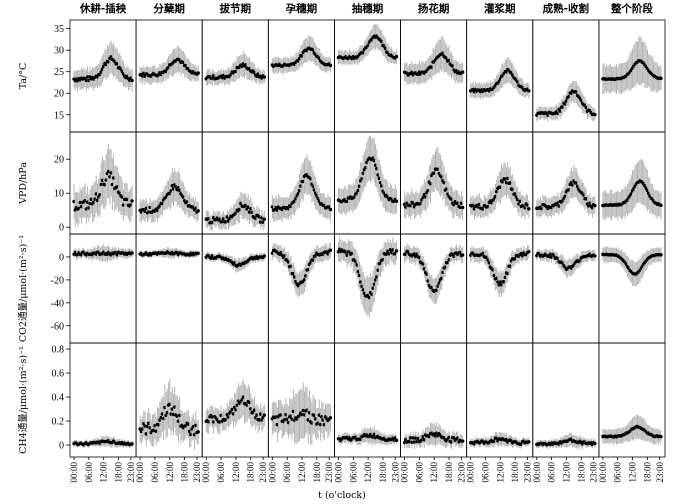  What do you see at coordinates (57, 280) in the screenshot?
I see `y-tick-label: -20` at bounding box center [57, 280].